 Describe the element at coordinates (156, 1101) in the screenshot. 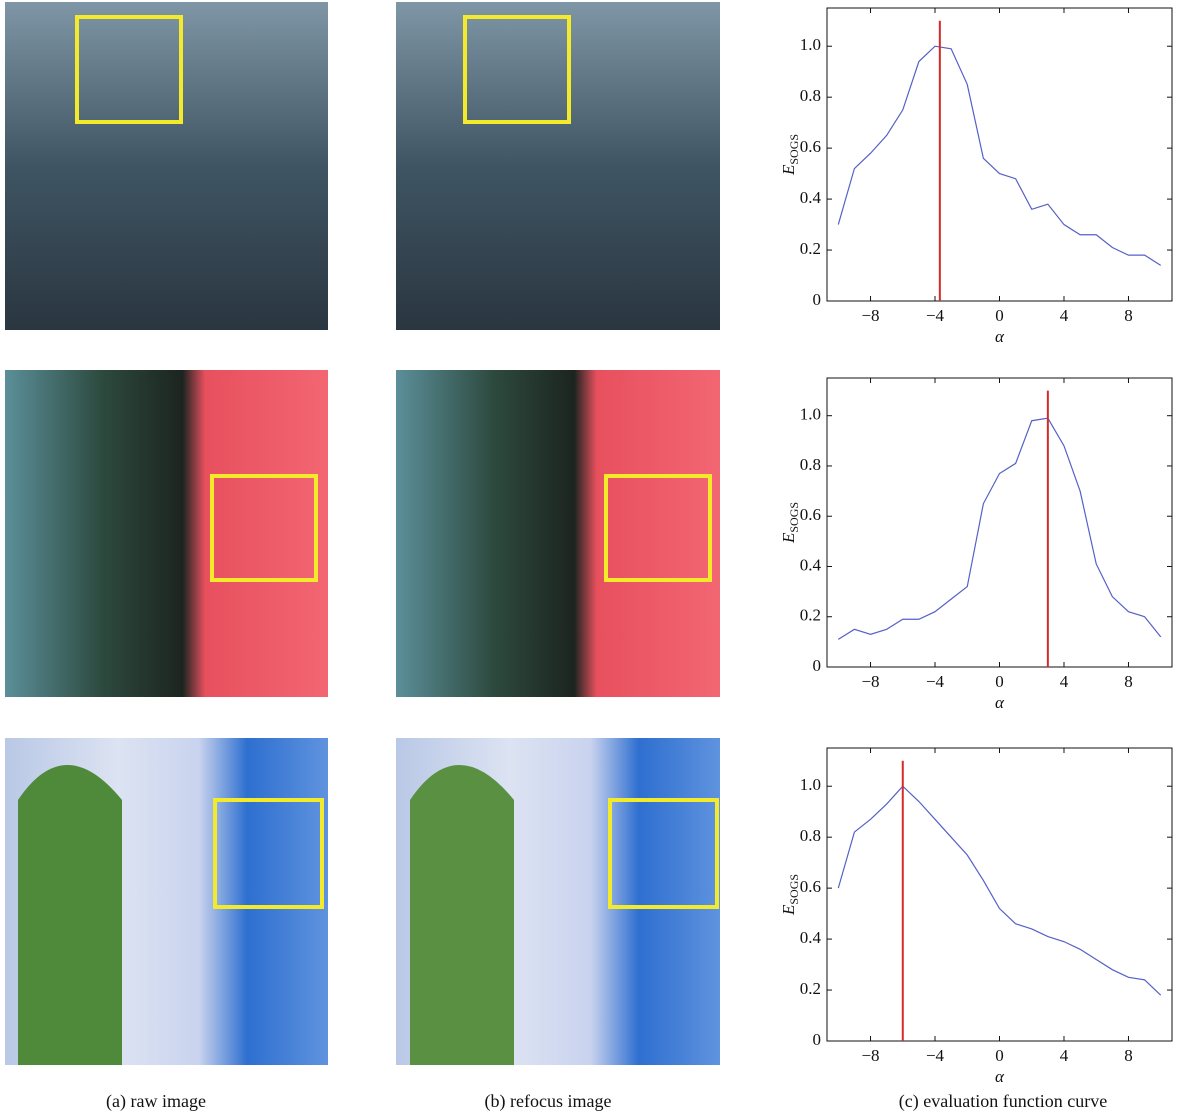

I see `caption: (a) raw image` at that location.